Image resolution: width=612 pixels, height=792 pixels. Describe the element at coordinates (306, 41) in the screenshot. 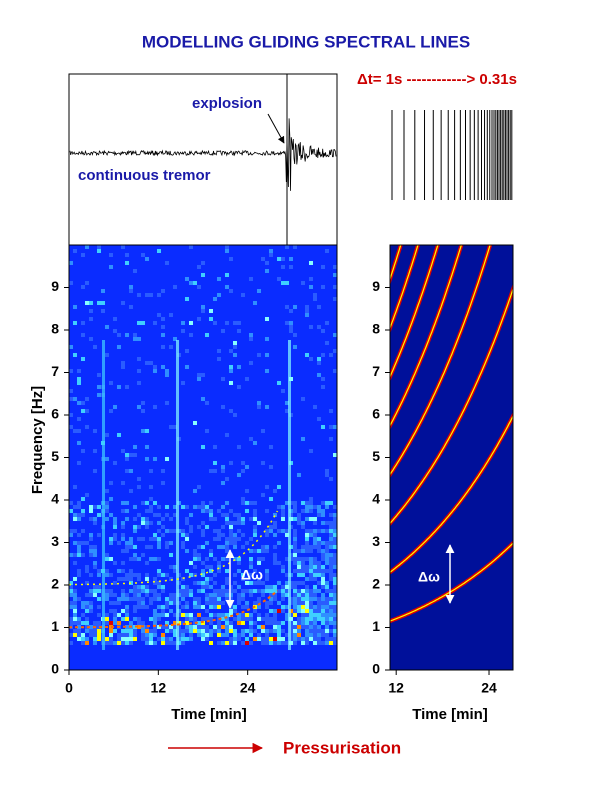

I see `title: MODELLING GLIDING SPECTRAL LINES` at that location.